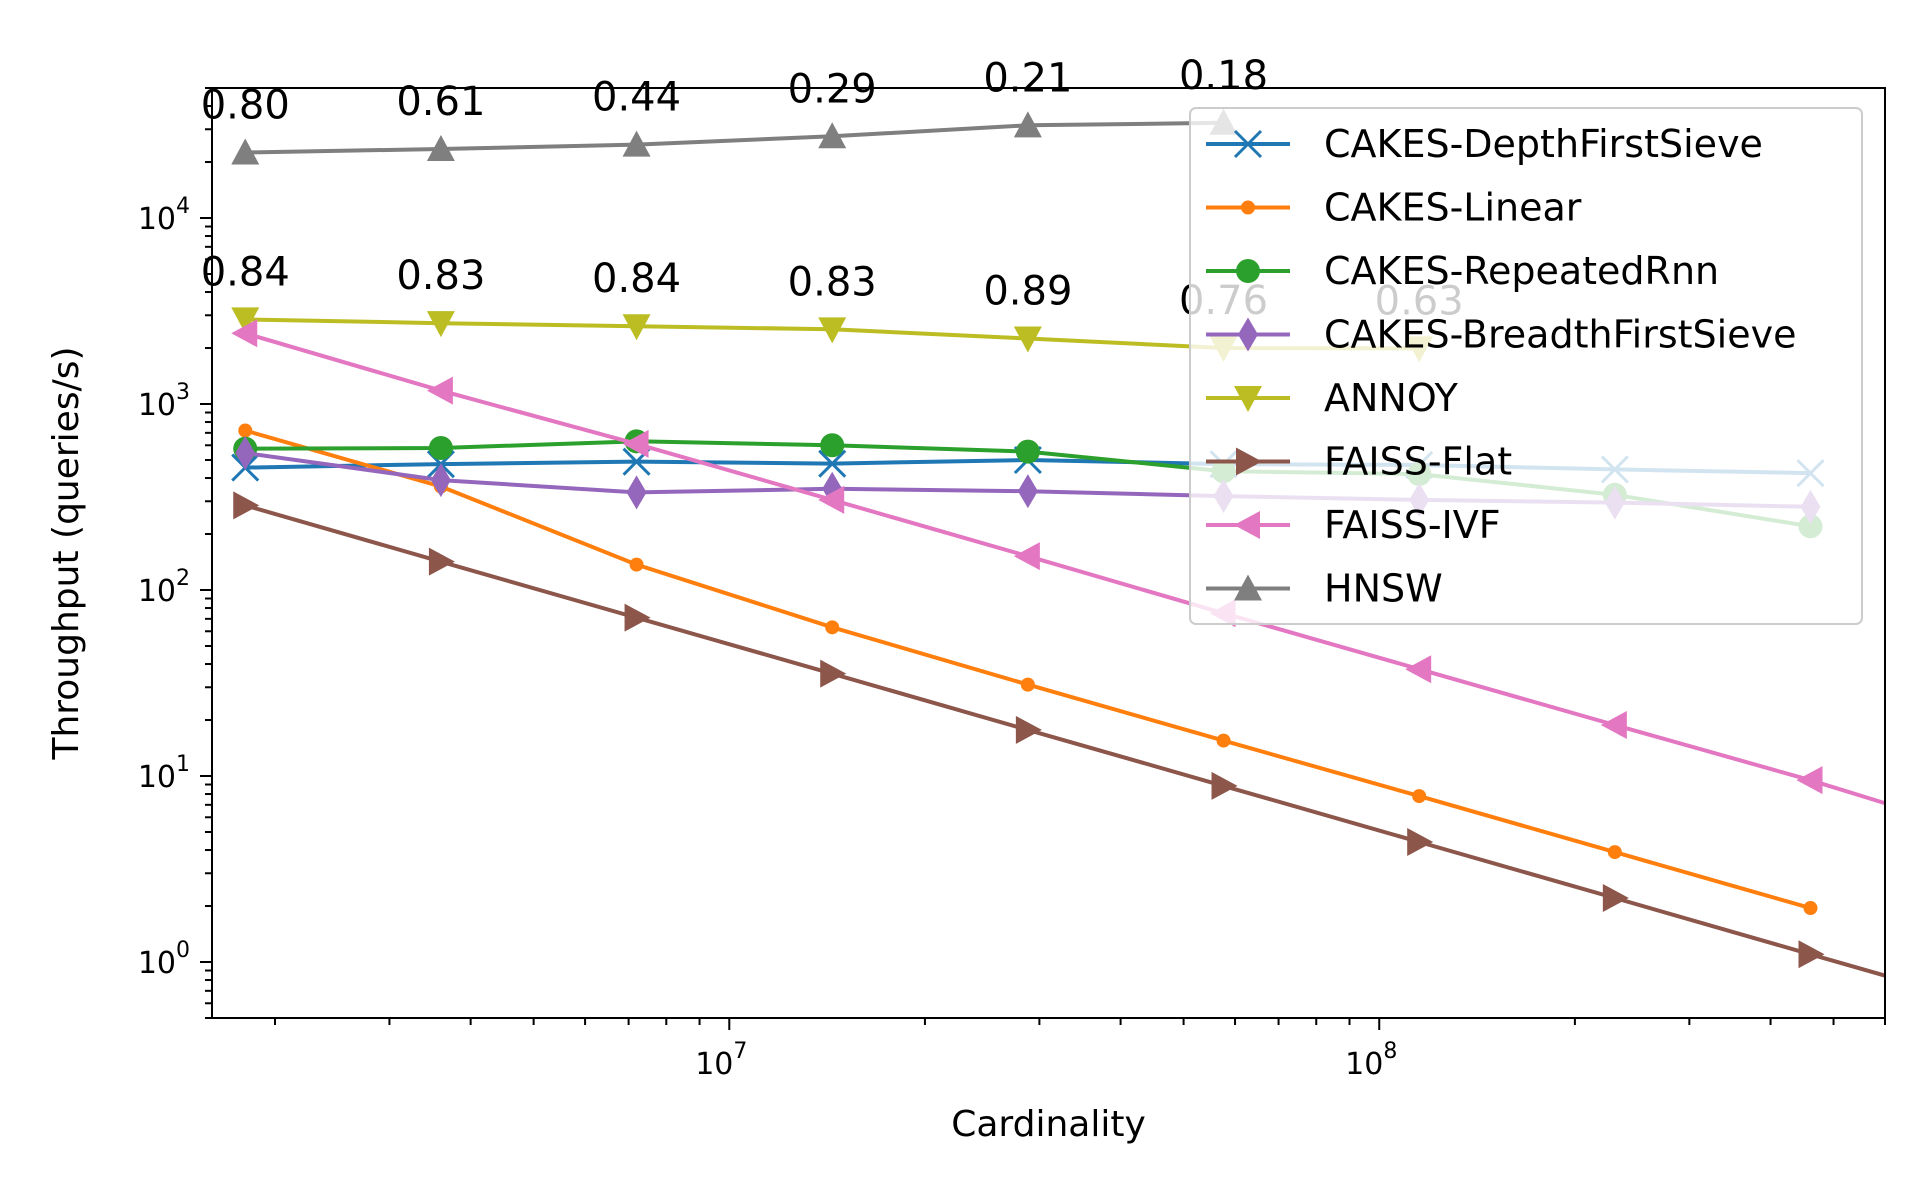 The image size is (1920, 1200). Describe the element at coordinates (1412, 525) in the screenshot. I see `legend-label: FAISS-IVF` at that location.